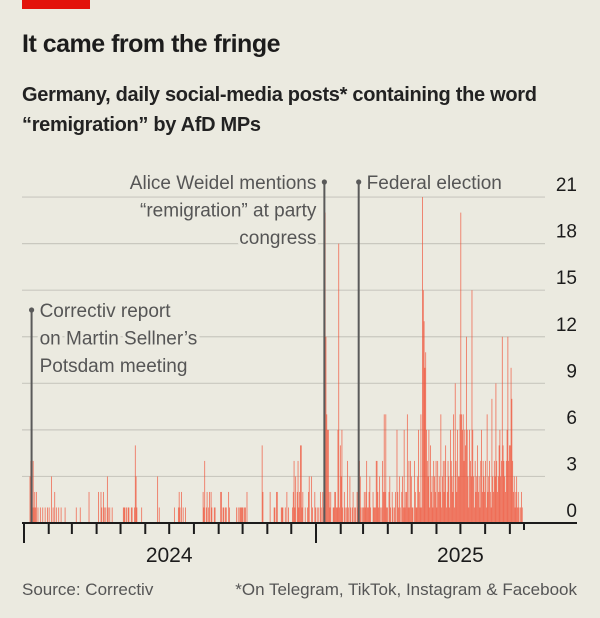 This screenshot has height=618, width=600. What do you see at coordinates (460, 555) in the screenshot?
I see `x-tick-label: 2025` at bounding box center [460, 555].